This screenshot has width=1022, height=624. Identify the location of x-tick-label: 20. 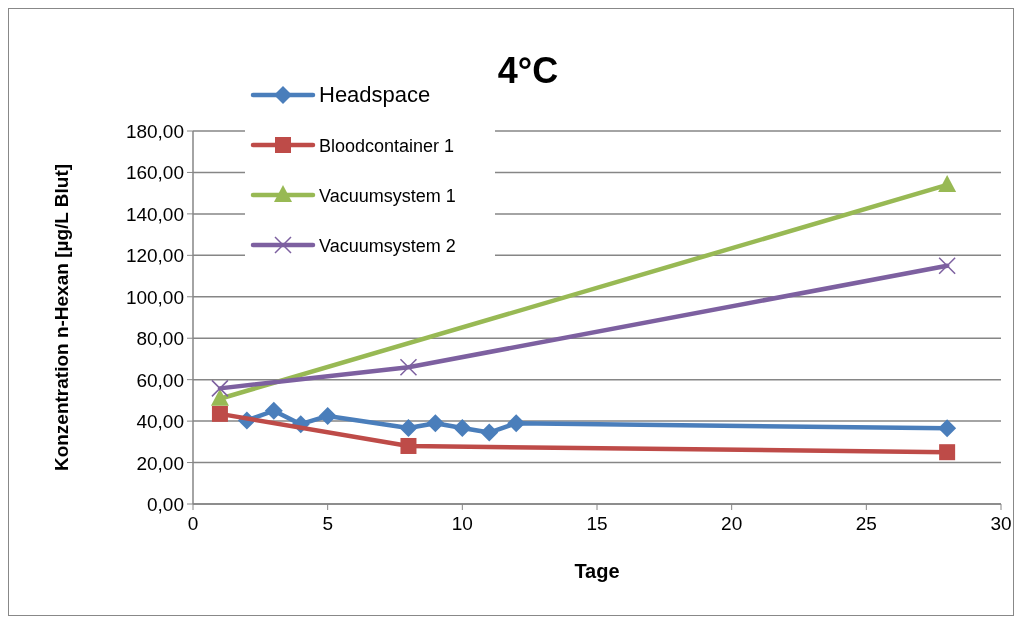
(732, 523).